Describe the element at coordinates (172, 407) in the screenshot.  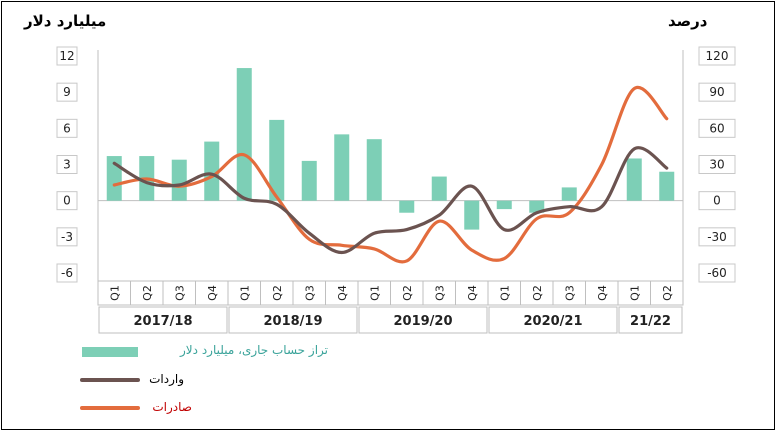
I see `legend-label-exports: صادرات` at that location.